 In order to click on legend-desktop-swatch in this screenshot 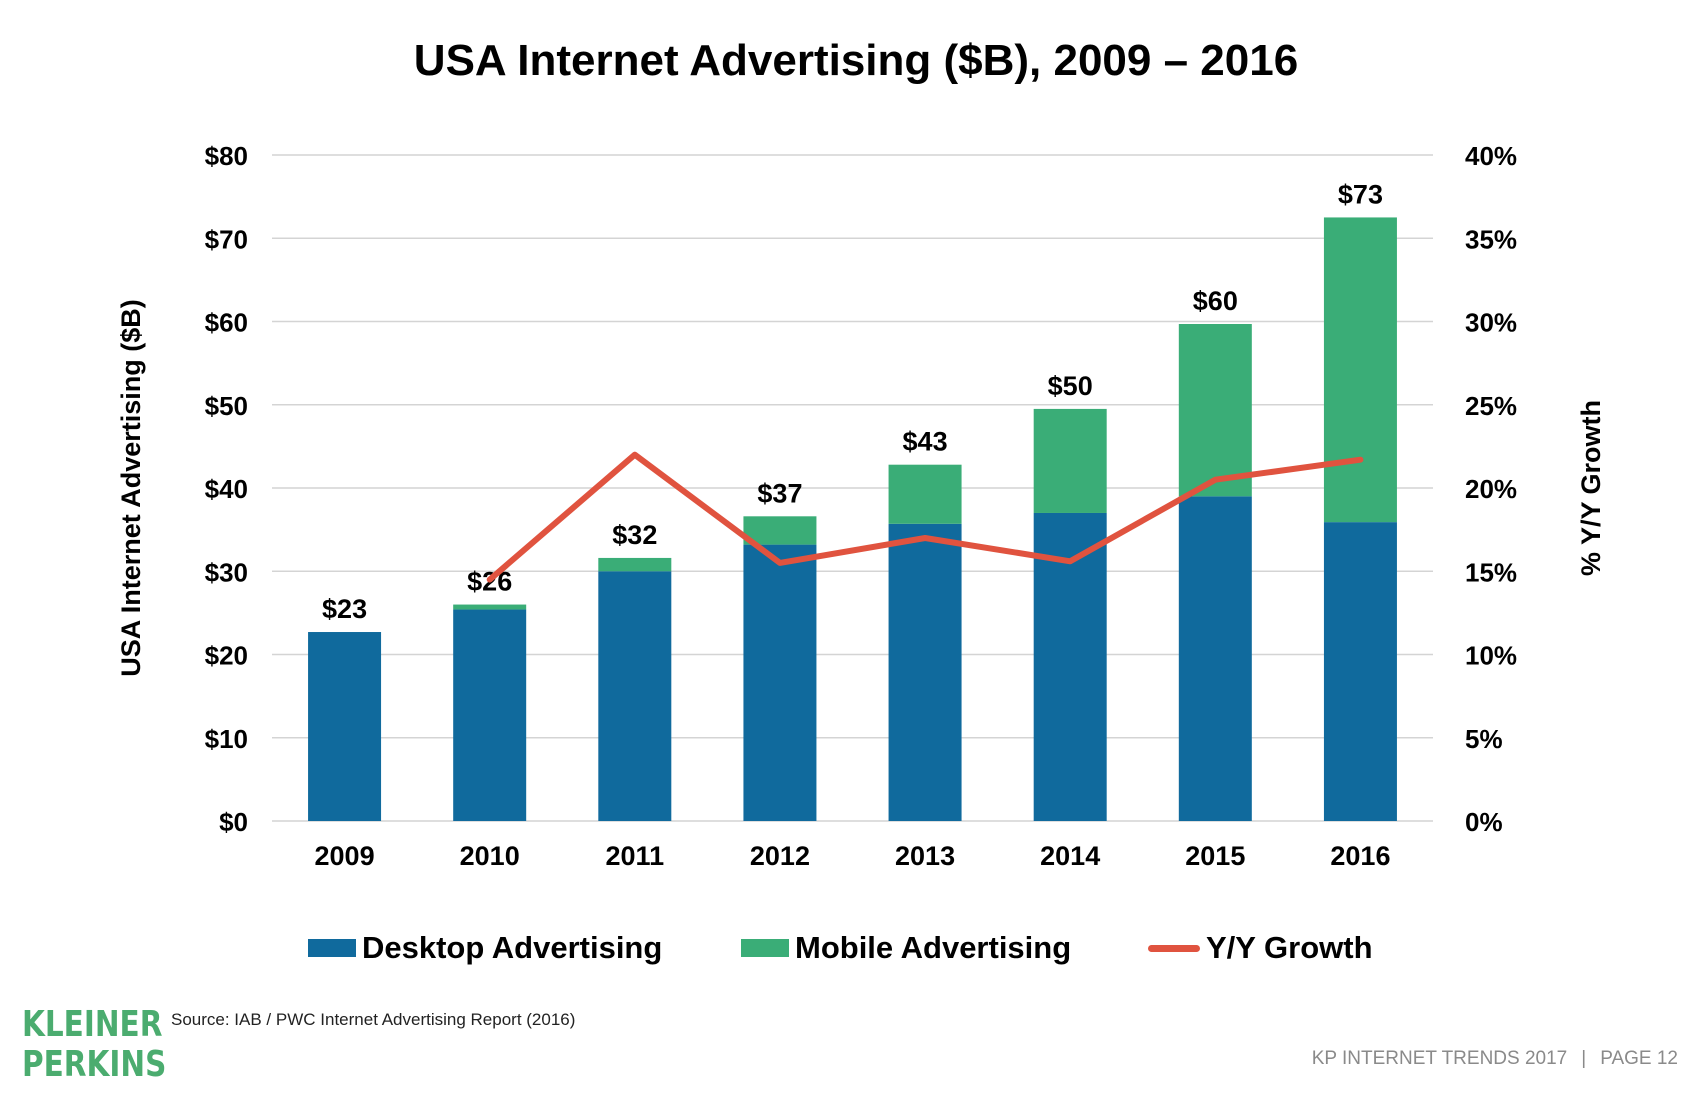, I will do `click(332, 948)`.